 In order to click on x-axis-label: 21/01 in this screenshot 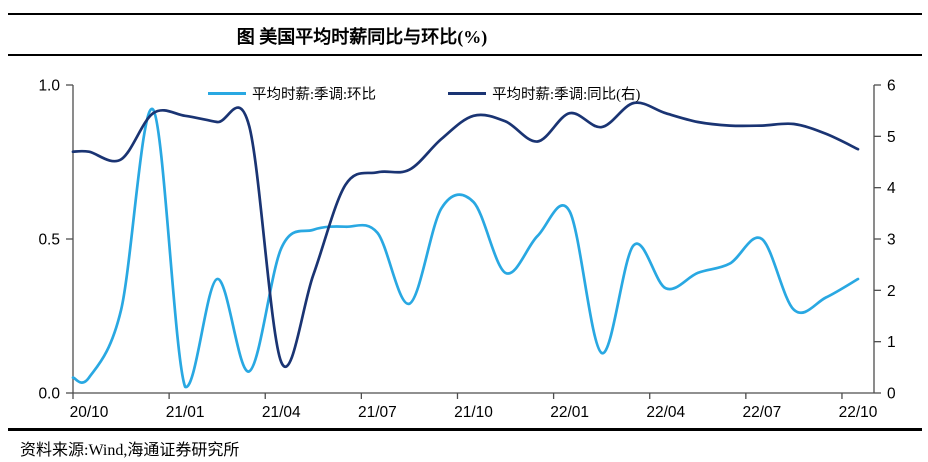, I will do `click(185, 412)`.